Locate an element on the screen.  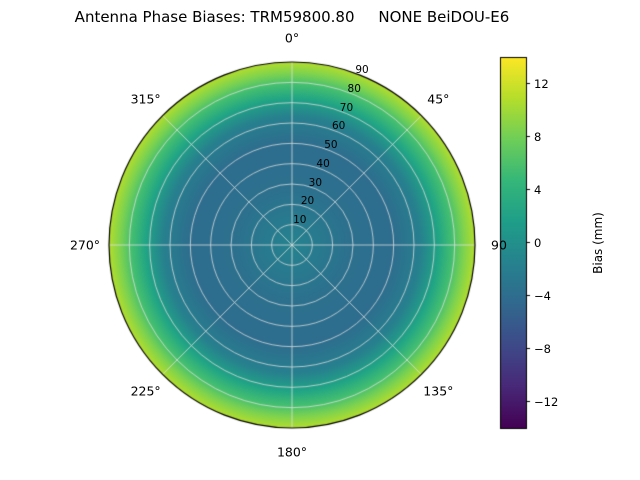
angular-tick-label: 135° is located at coordinates (438, 391).